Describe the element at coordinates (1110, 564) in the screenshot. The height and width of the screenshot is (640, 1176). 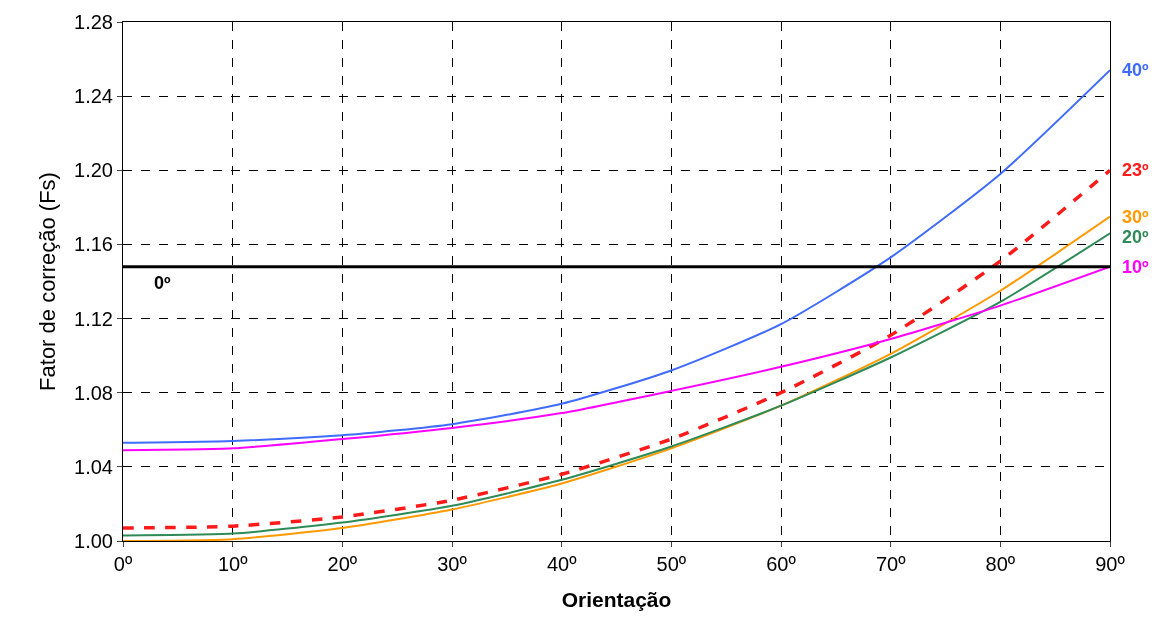
I see `x-tick-label: 90º` at that location.